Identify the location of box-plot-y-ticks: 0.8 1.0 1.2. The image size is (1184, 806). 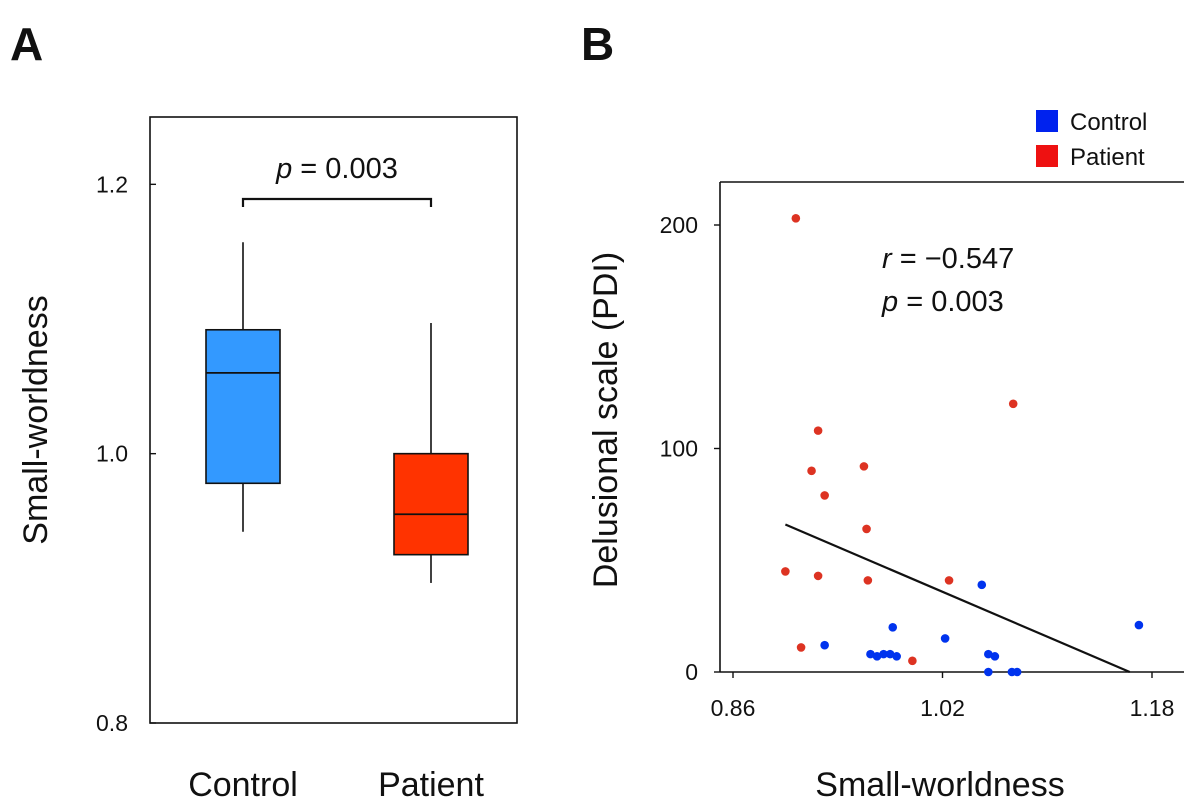
(126, 453).